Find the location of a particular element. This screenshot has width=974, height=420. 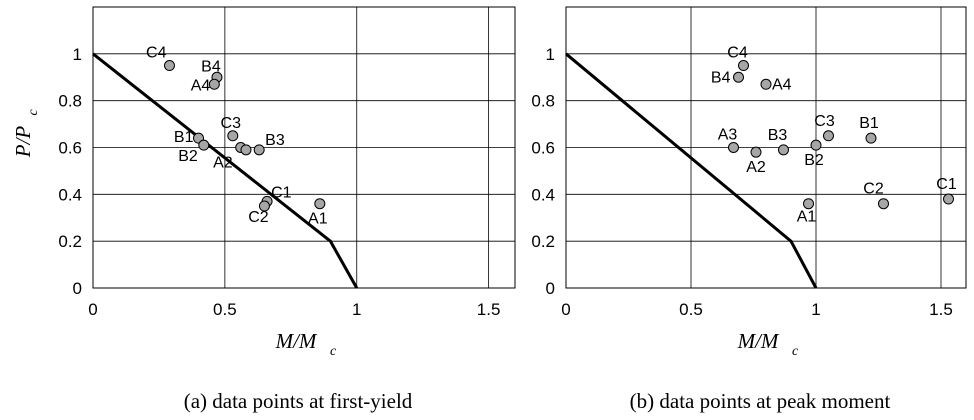

data-label: A3 is located at coordinates (728, 135).